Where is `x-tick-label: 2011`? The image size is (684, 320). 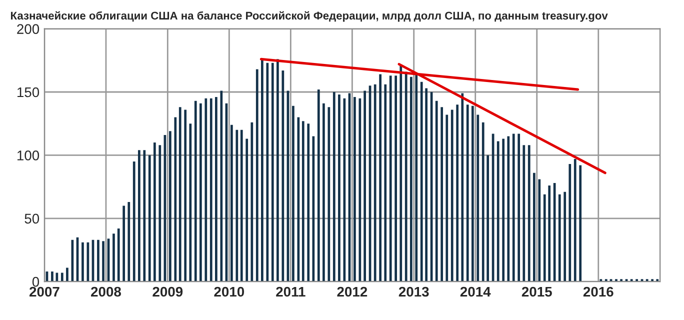 x-tick-label: 2011 is located at coordinates (291, 291).